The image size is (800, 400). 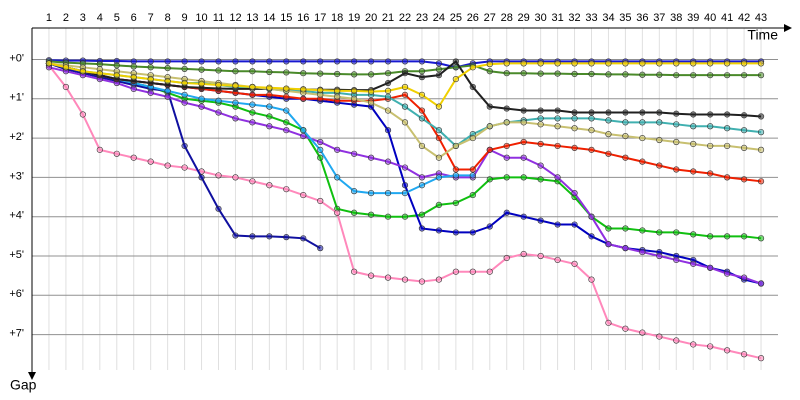 I want to click on x-tick-label: 27, so click(x=490, y=18).